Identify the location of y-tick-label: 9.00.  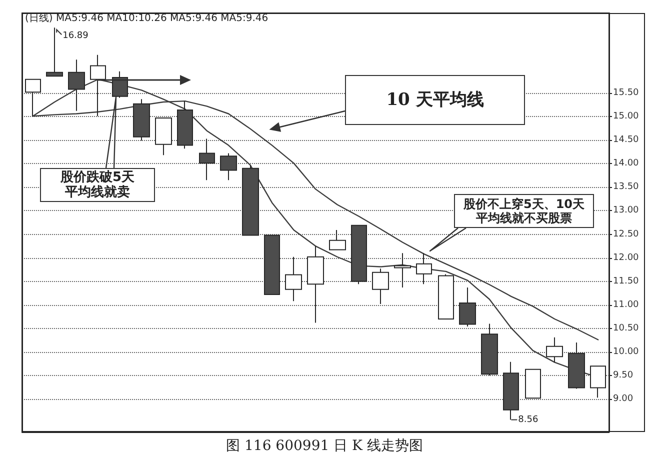
(623, 399).